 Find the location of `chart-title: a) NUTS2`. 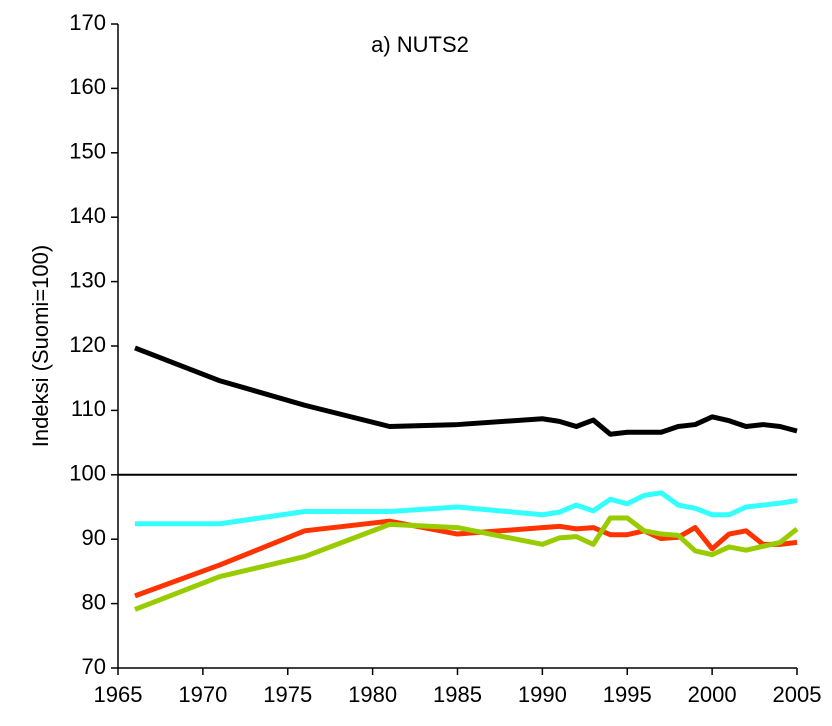

chart-title: a) NUTS2 is located at coordinates (420, 44).